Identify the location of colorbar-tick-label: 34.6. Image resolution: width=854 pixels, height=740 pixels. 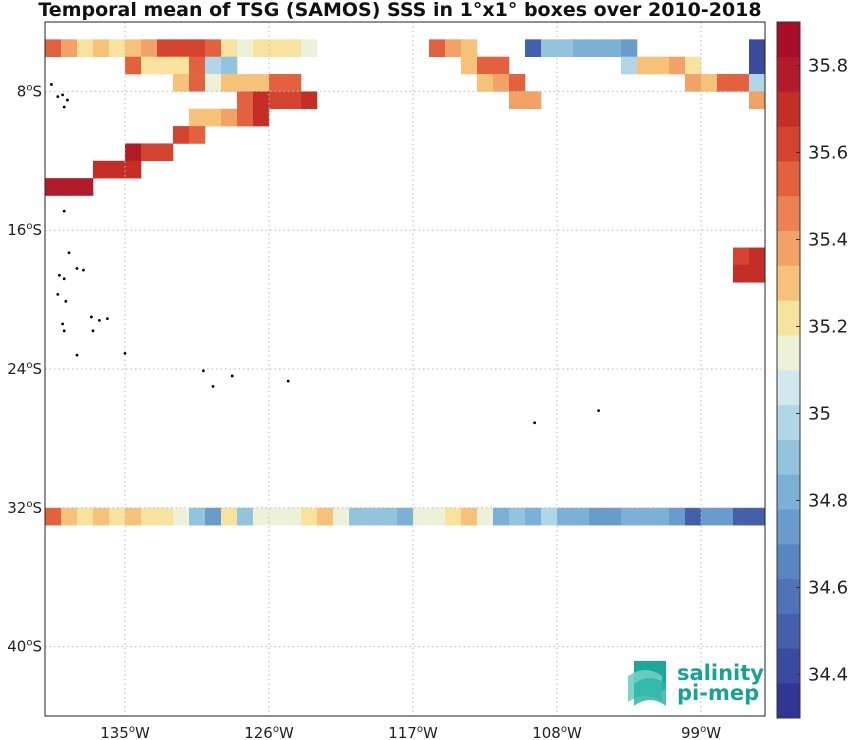
(828, 588).